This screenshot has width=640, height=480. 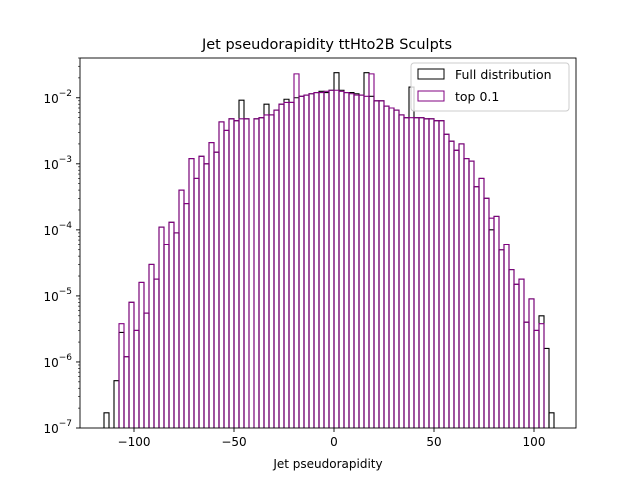 What do you see at coordinates (334, 442) in the screenshot?
I see `x-tick-label: 0` at bounding box center [334, 442].